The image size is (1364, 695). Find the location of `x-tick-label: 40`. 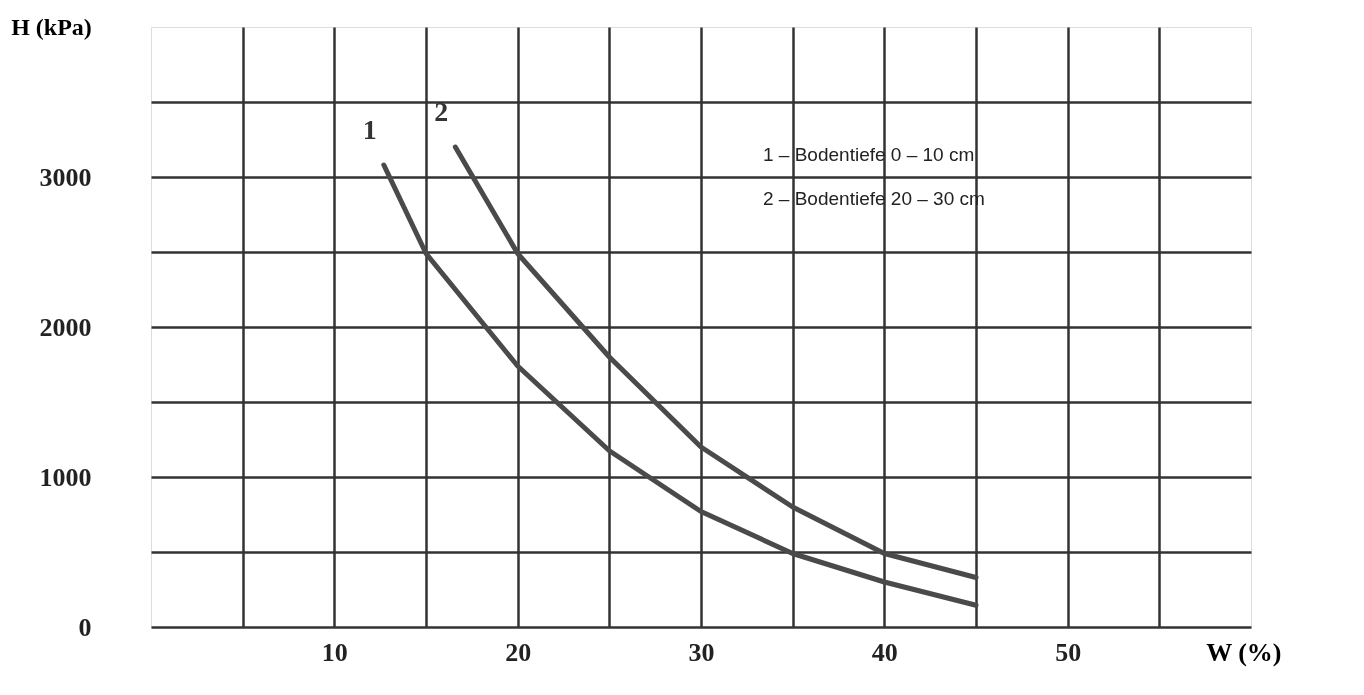

x-tick-label: 40 is located at coordinates (884, 652).